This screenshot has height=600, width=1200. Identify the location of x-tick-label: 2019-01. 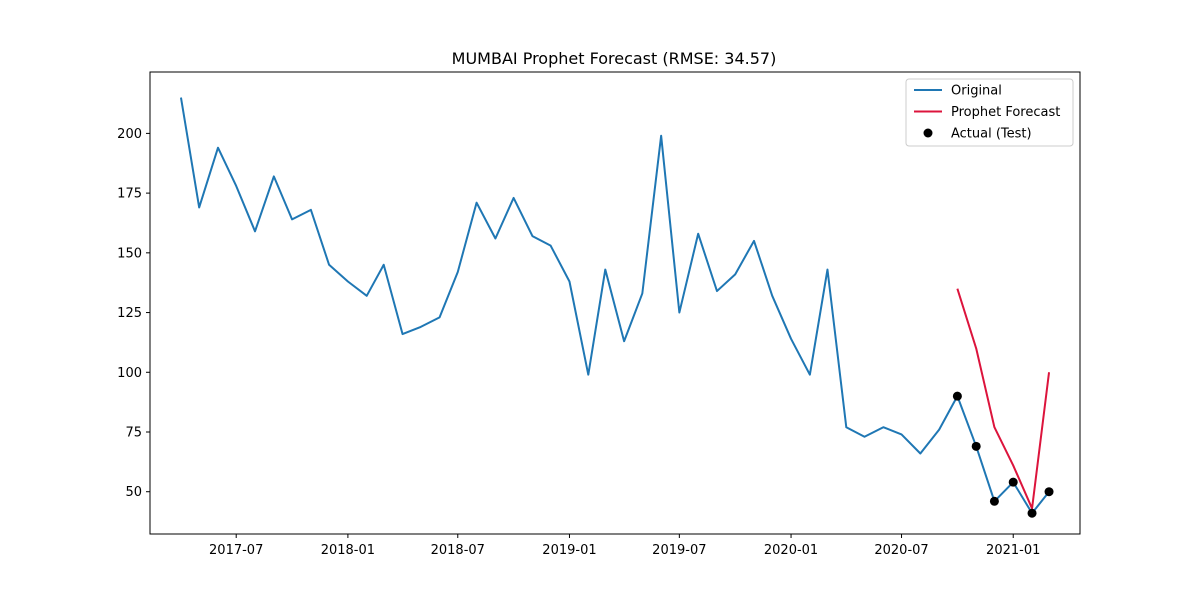
(569, 550).